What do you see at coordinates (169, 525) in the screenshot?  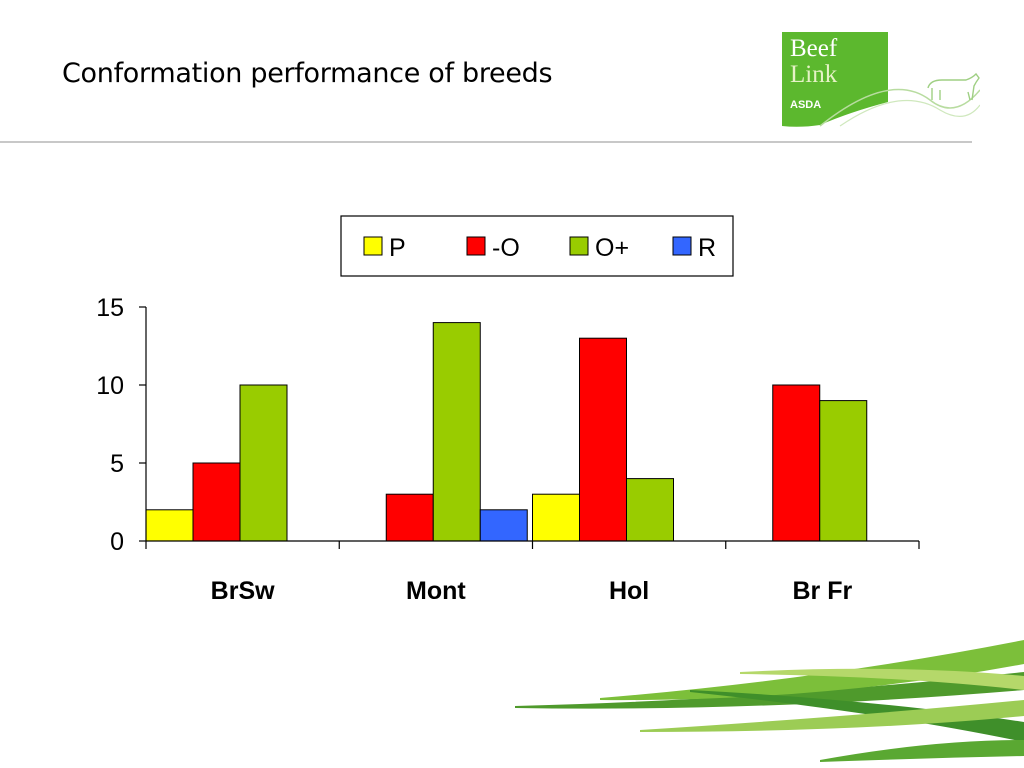 I see `bar-P-brsw` at bounding box center [169, 525].